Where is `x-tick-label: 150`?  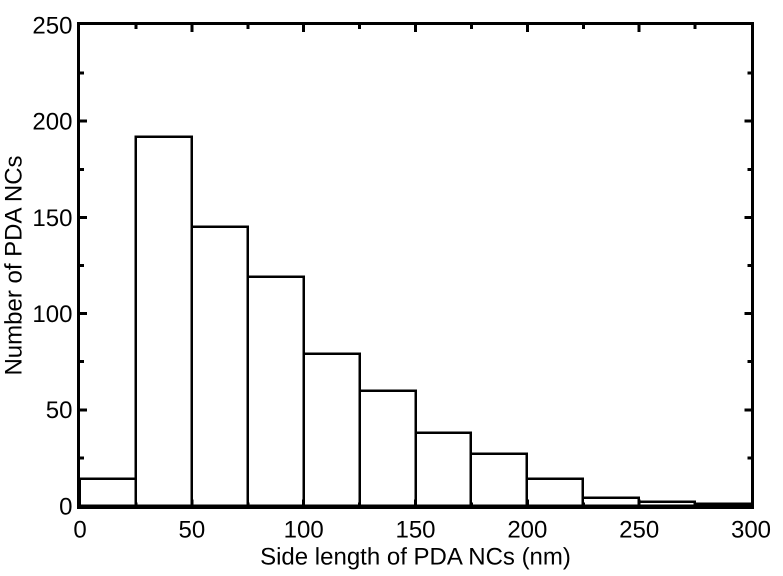
x-tick-label: 150 is located at coordinates (415, 530).